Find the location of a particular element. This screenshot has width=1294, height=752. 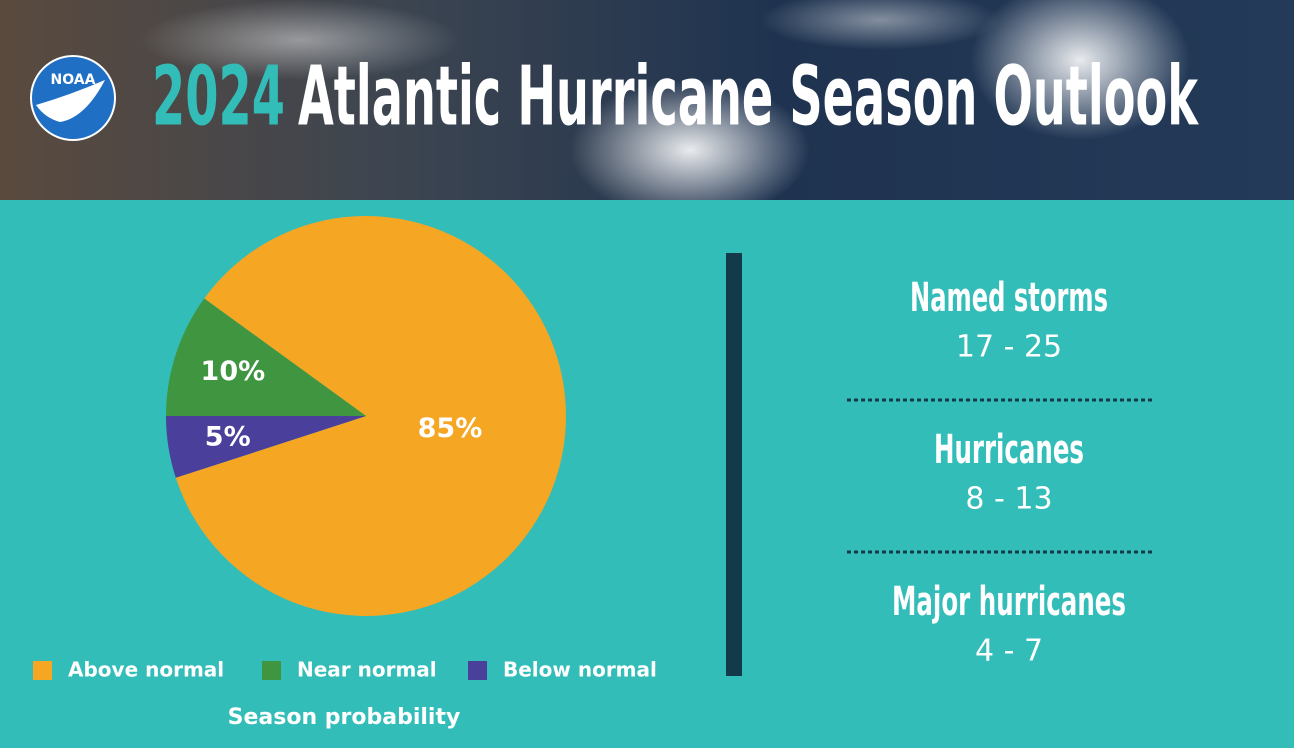

legend-label: Above normal is located at coordinates (146, 670).